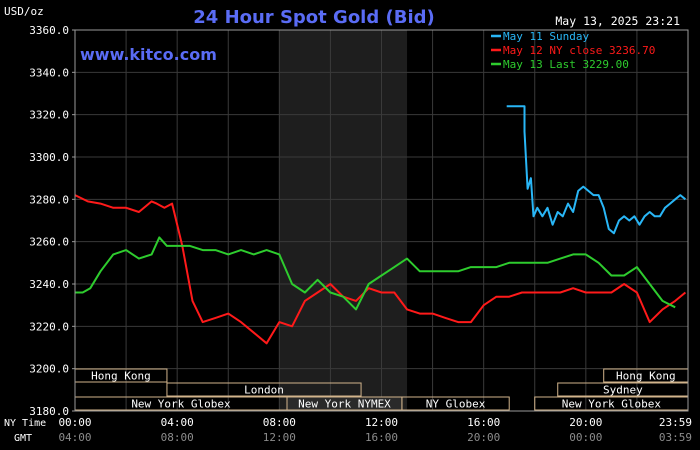 The image size is (700, 450). I want to click on x-row-label-ny: NY Time, so click(25, 423).